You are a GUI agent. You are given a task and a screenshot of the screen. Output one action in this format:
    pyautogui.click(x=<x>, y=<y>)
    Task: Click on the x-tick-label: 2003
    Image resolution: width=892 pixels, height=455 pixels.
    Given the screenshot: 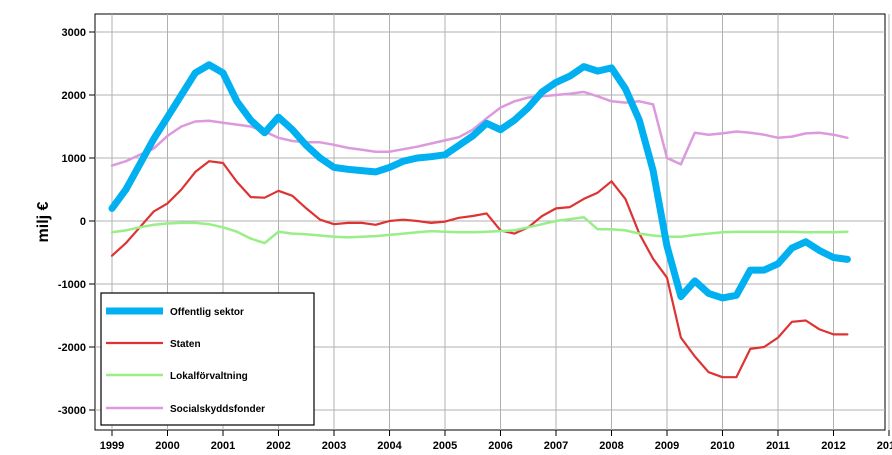 What is the action you would take?
    pyautogui.click(x=334, y=446)
    